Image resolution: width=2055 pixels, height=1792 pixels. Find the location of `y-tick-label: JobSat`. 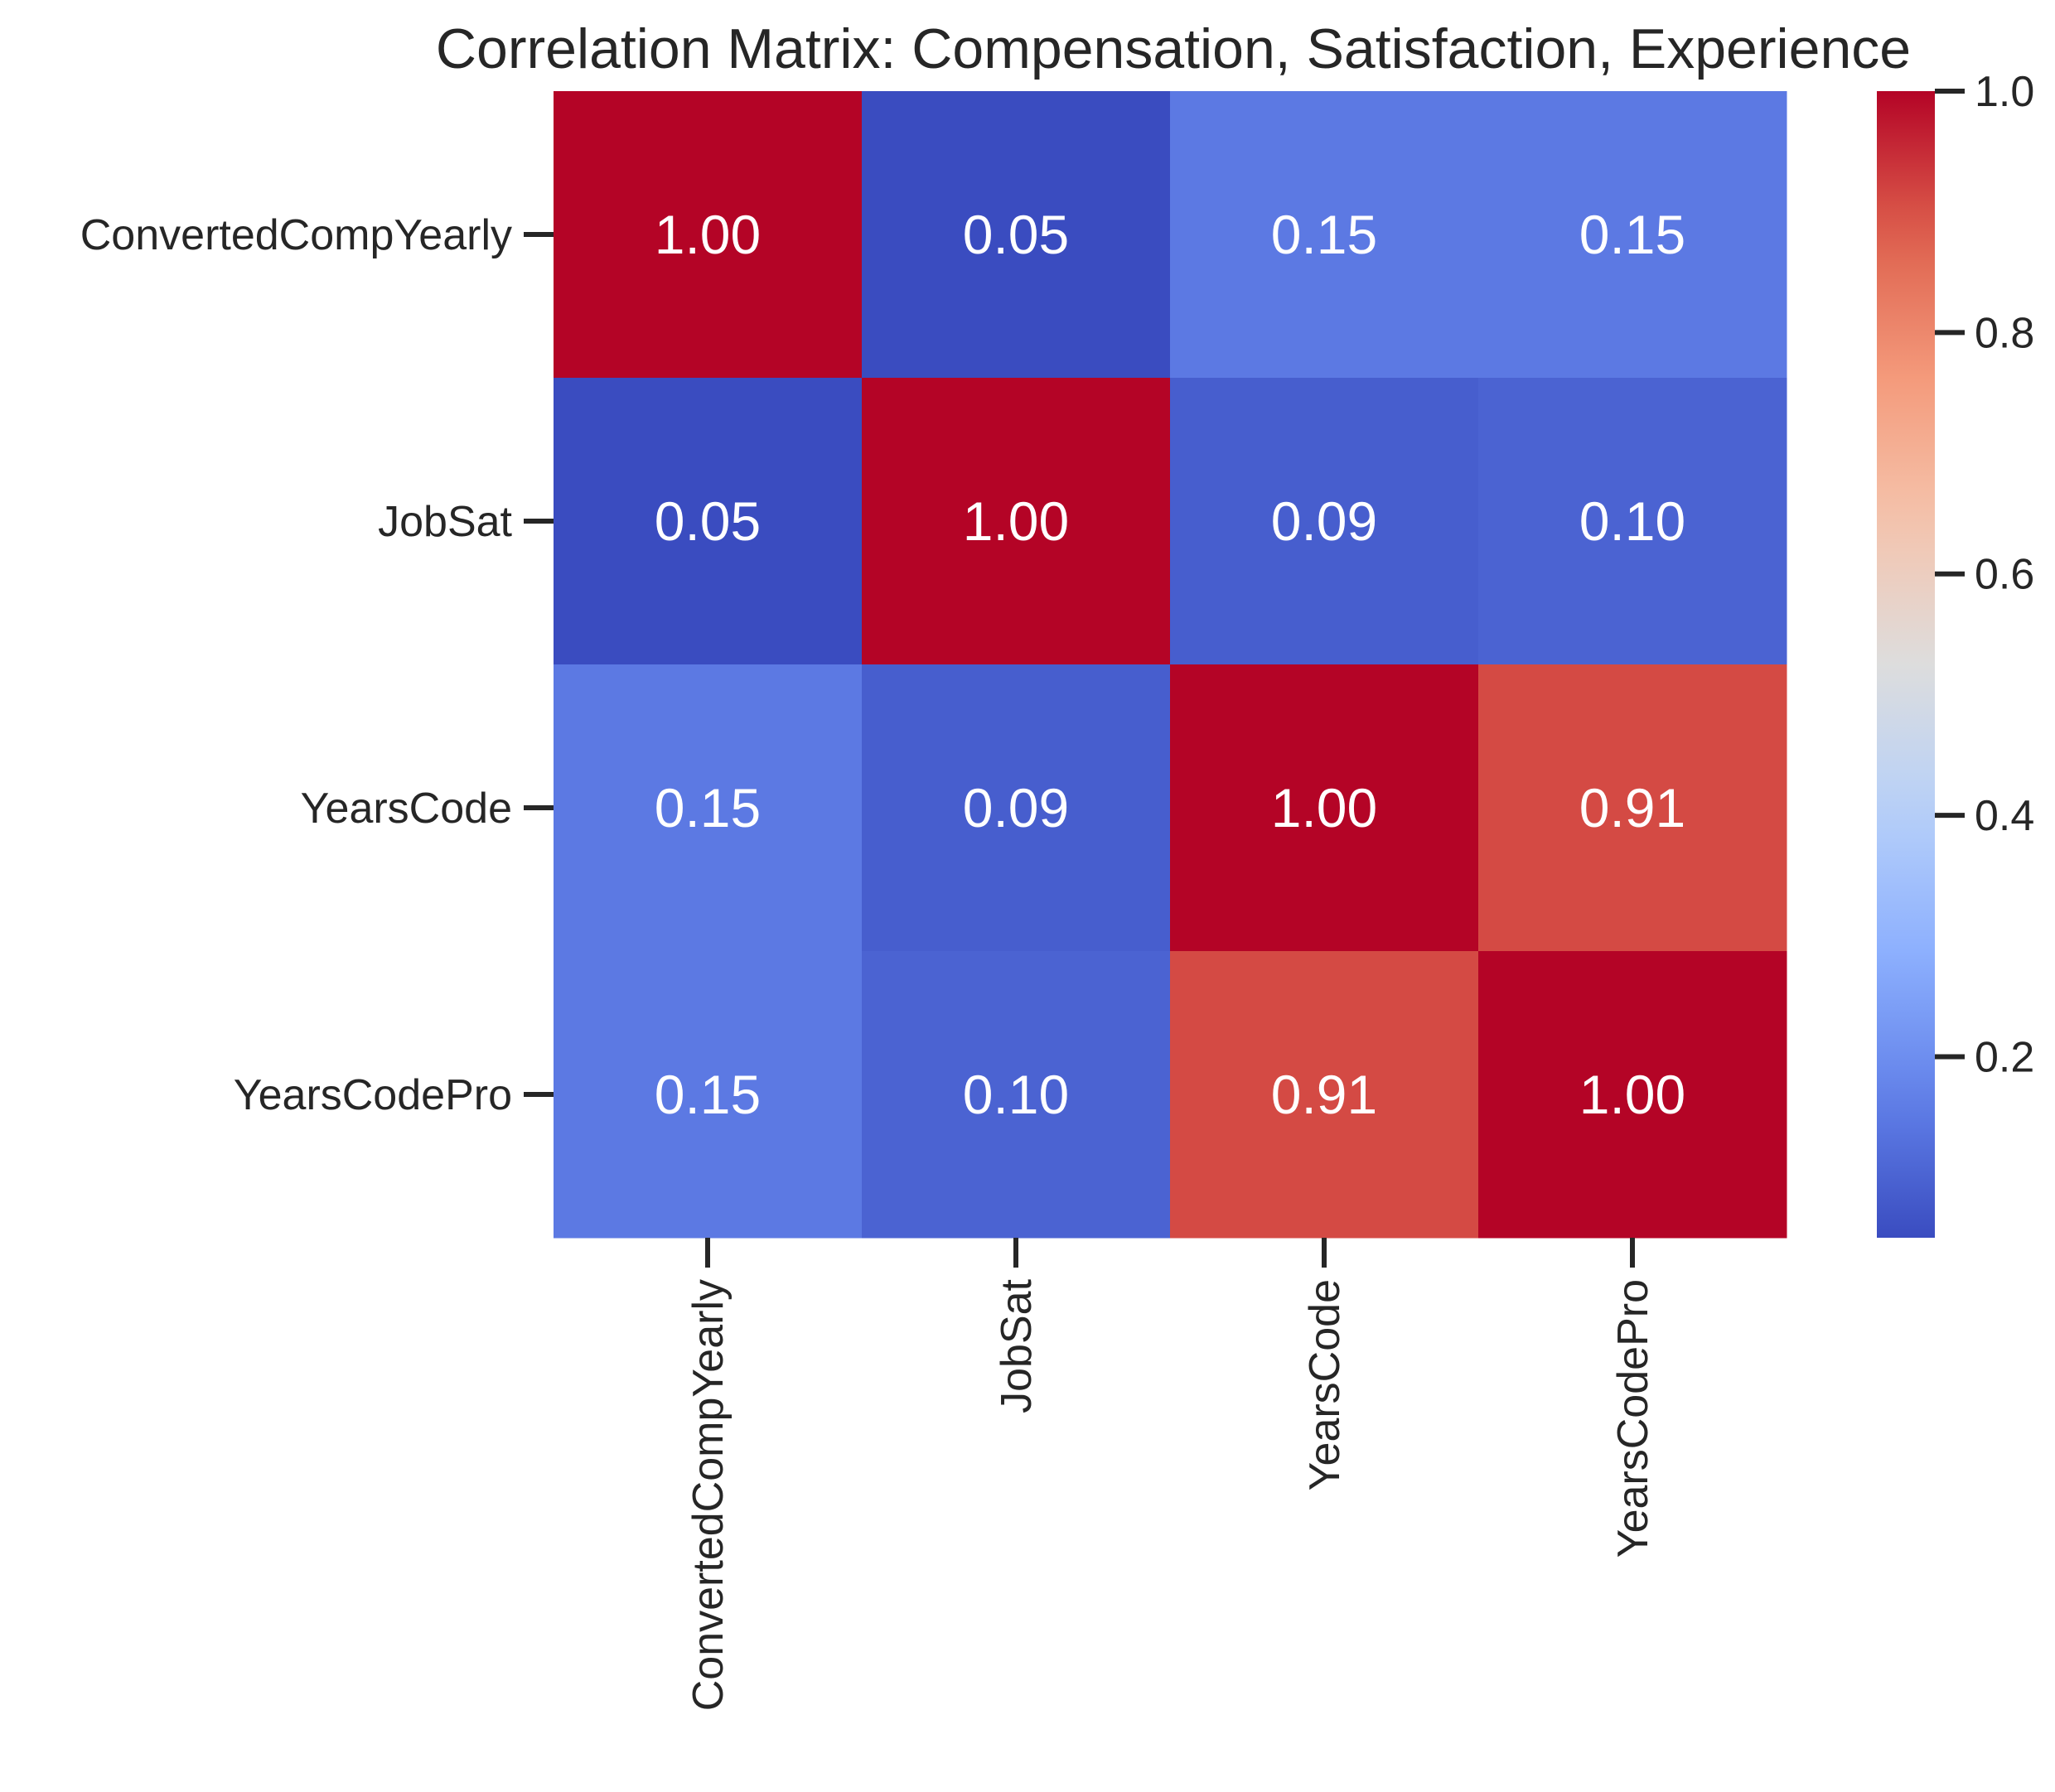

y-tick-label: JobSat is located at coordinates (445, 522).